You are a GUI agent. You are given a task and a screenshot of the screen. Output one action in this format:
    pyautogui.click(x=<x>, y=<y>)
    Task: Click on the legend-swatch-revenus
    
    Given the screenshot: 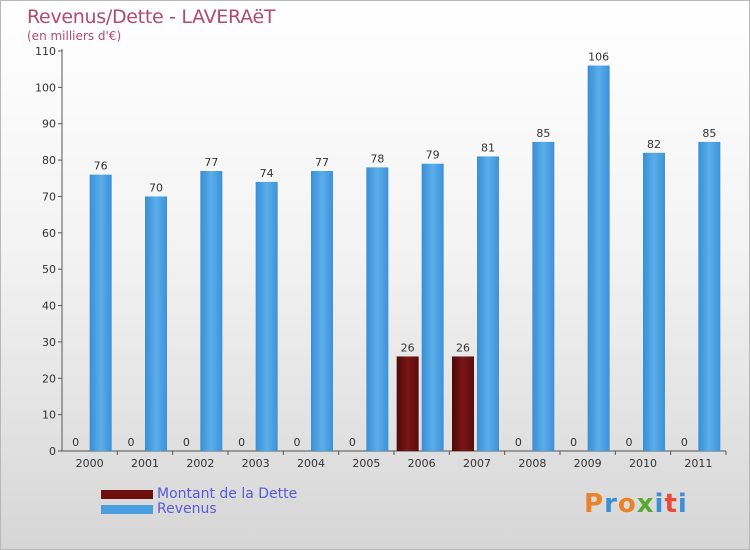 What is the action you would take?
    pyautogui.click(x=127, y=509)
    